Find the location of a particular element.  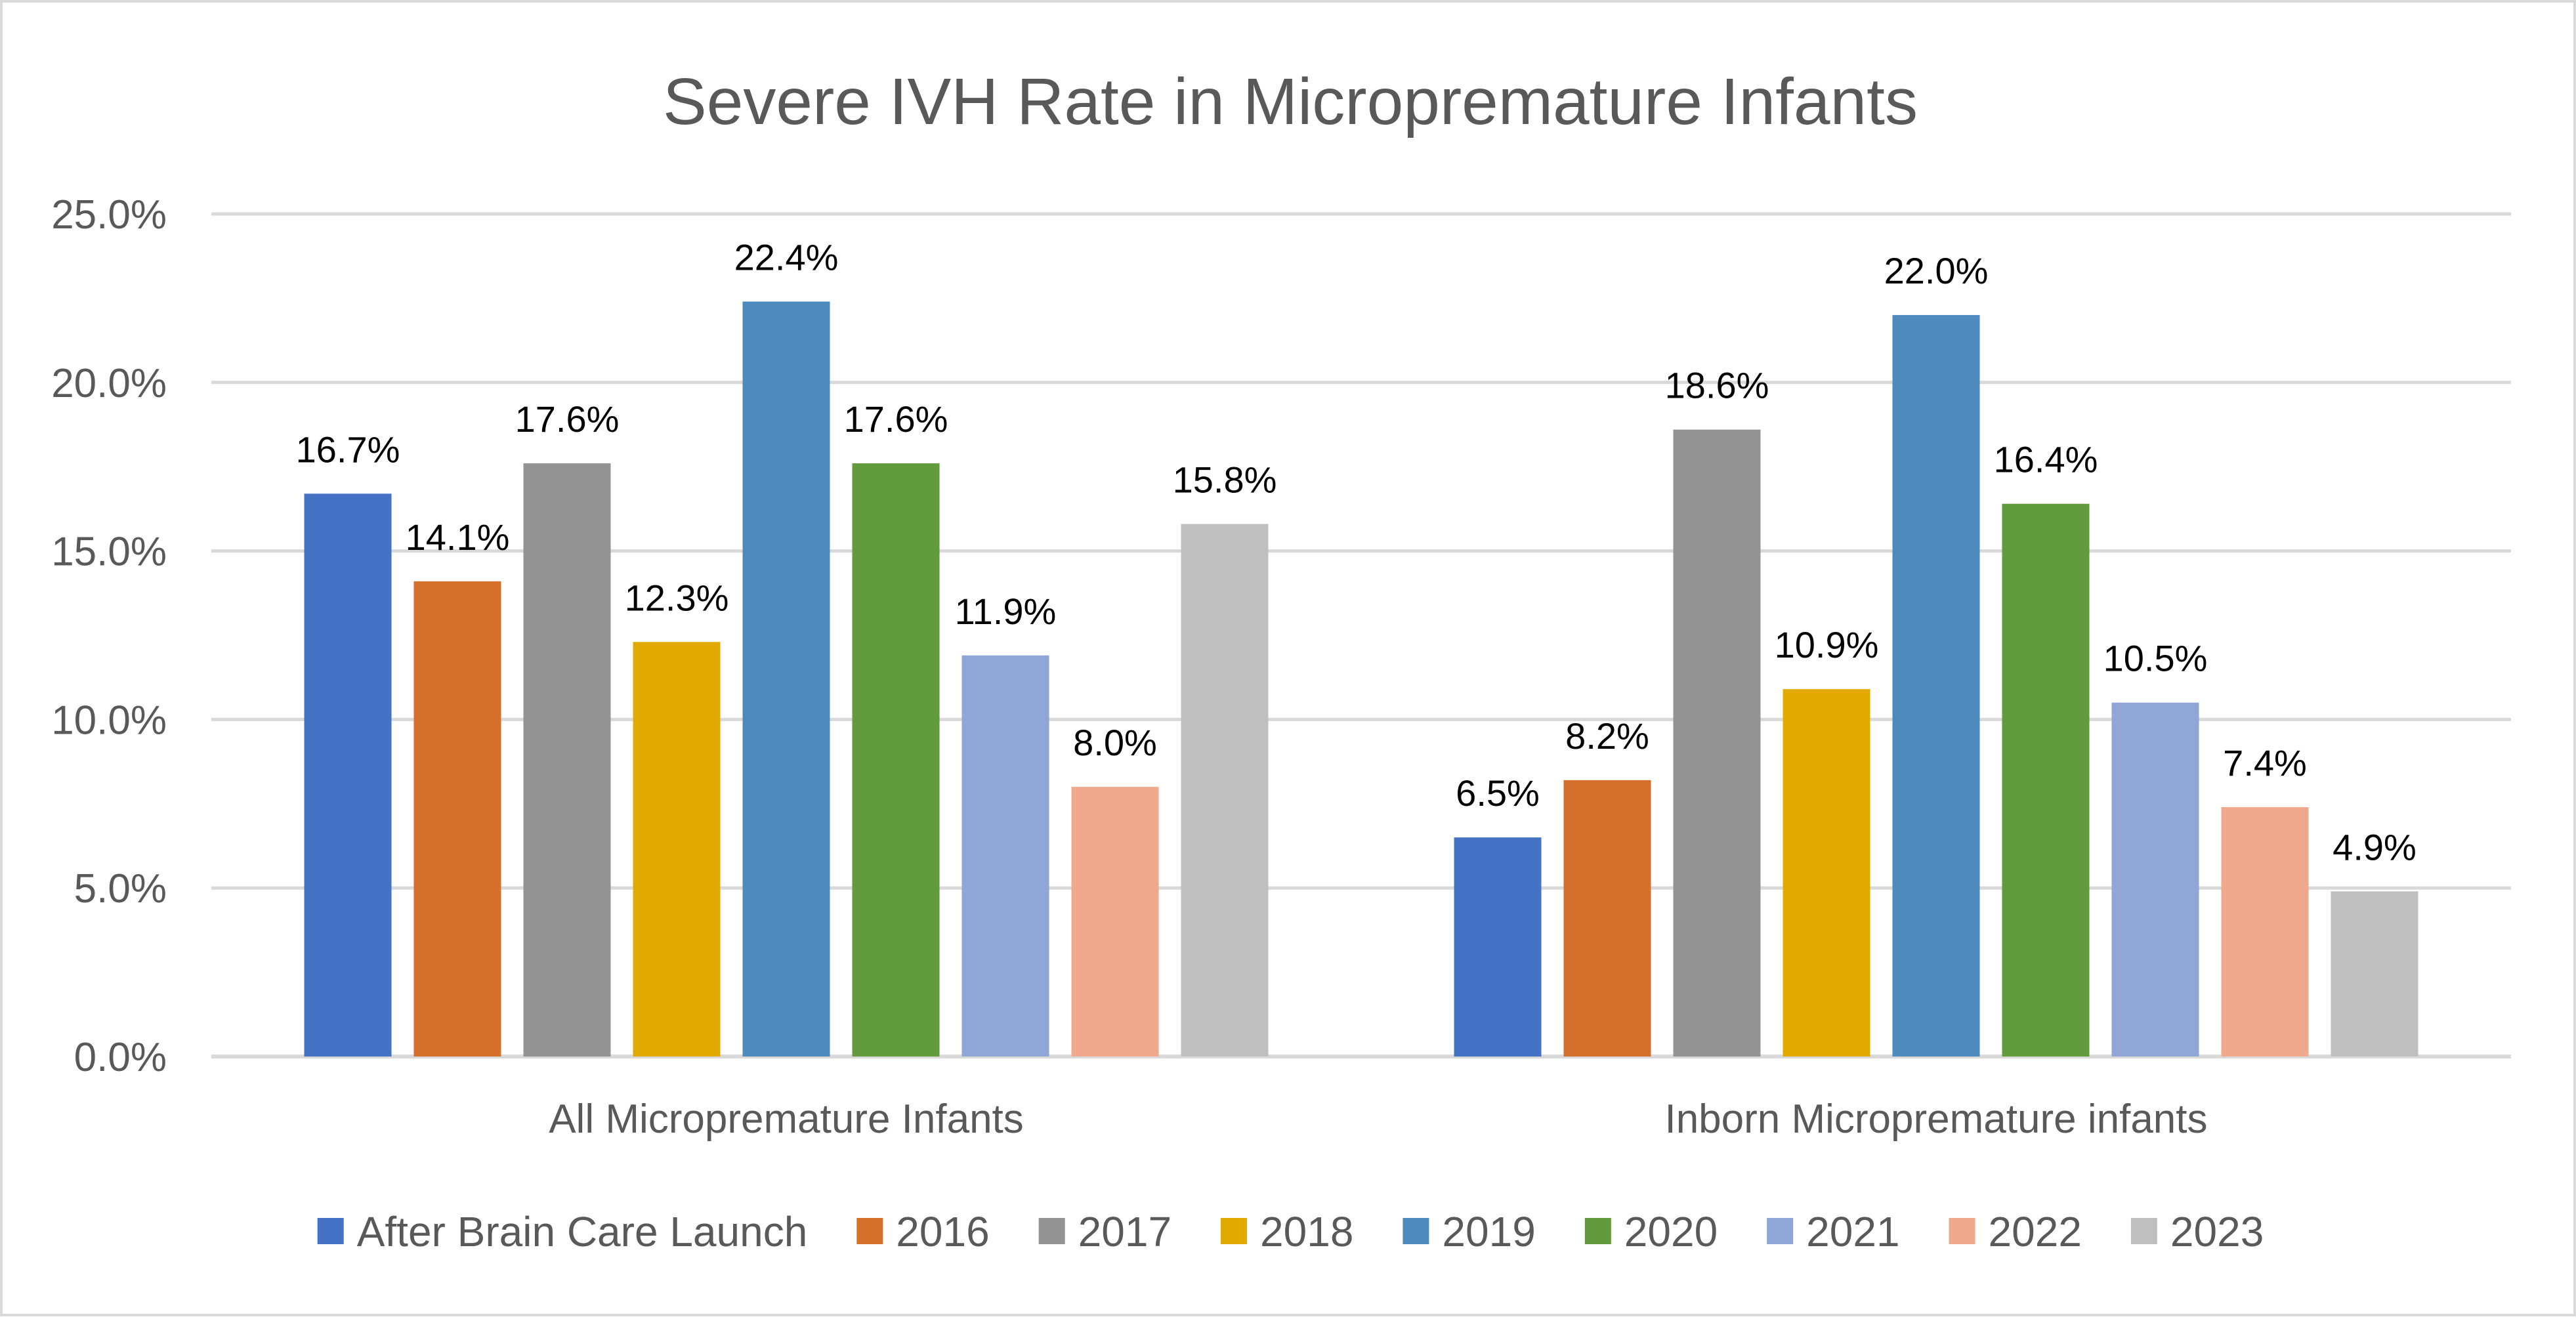

legend-item: After Brain Care Launch is located at coordinates (562, 1231).